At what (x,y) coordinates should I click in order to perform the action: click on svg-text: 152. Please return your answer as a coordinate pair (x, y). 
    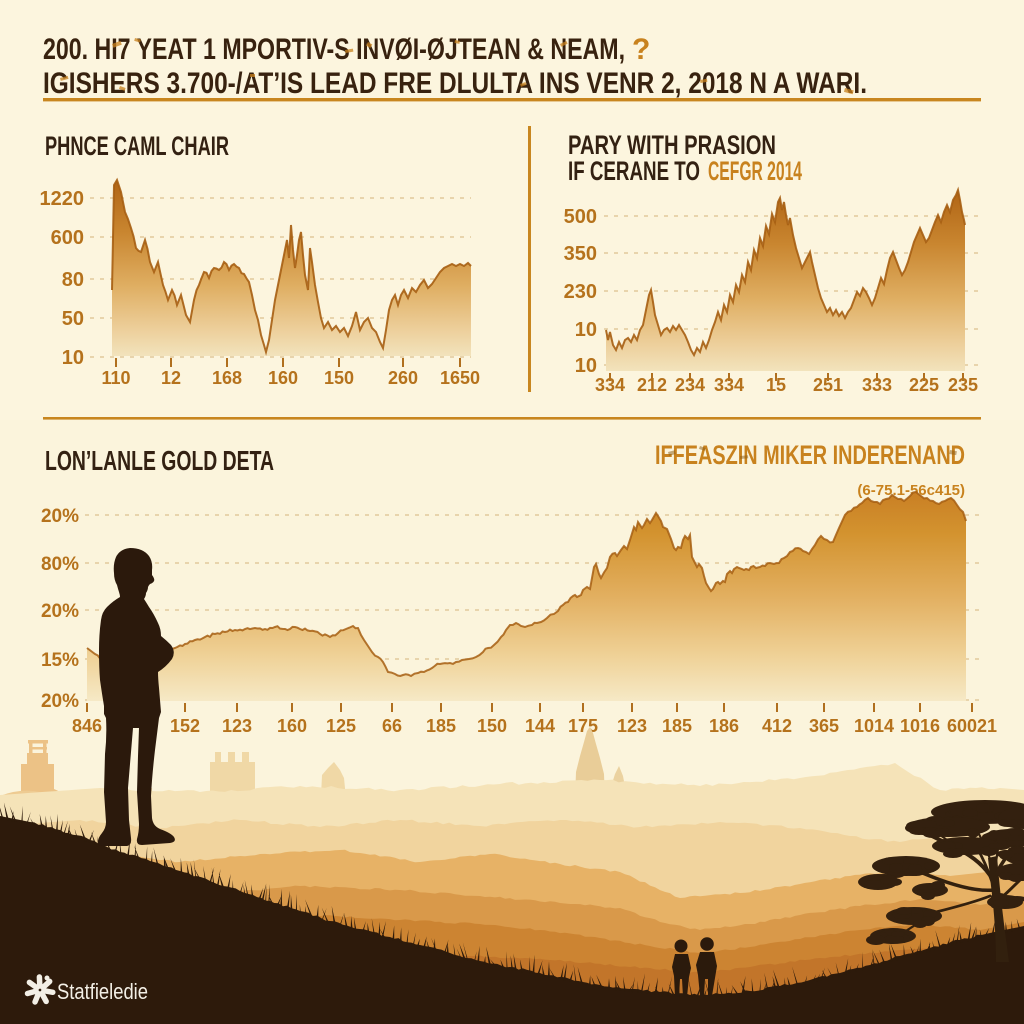
    Looking at the image, I should click on (185, 726).